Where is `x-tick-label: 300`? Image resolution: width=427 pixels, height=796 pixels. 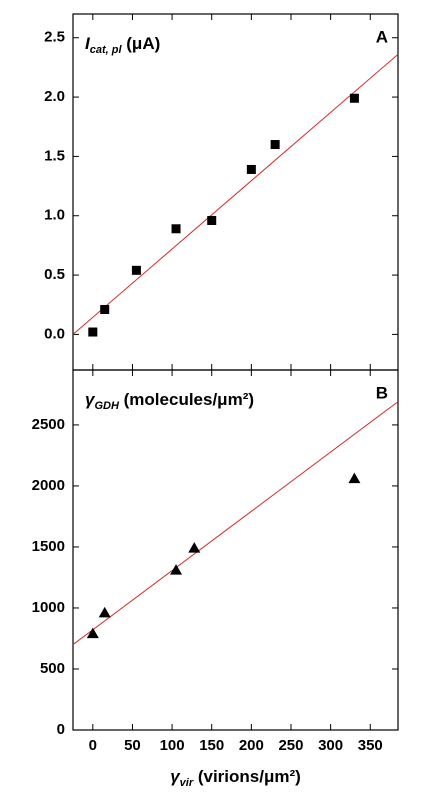 x-tick-label: 300 is located at coordinates (330, 745).